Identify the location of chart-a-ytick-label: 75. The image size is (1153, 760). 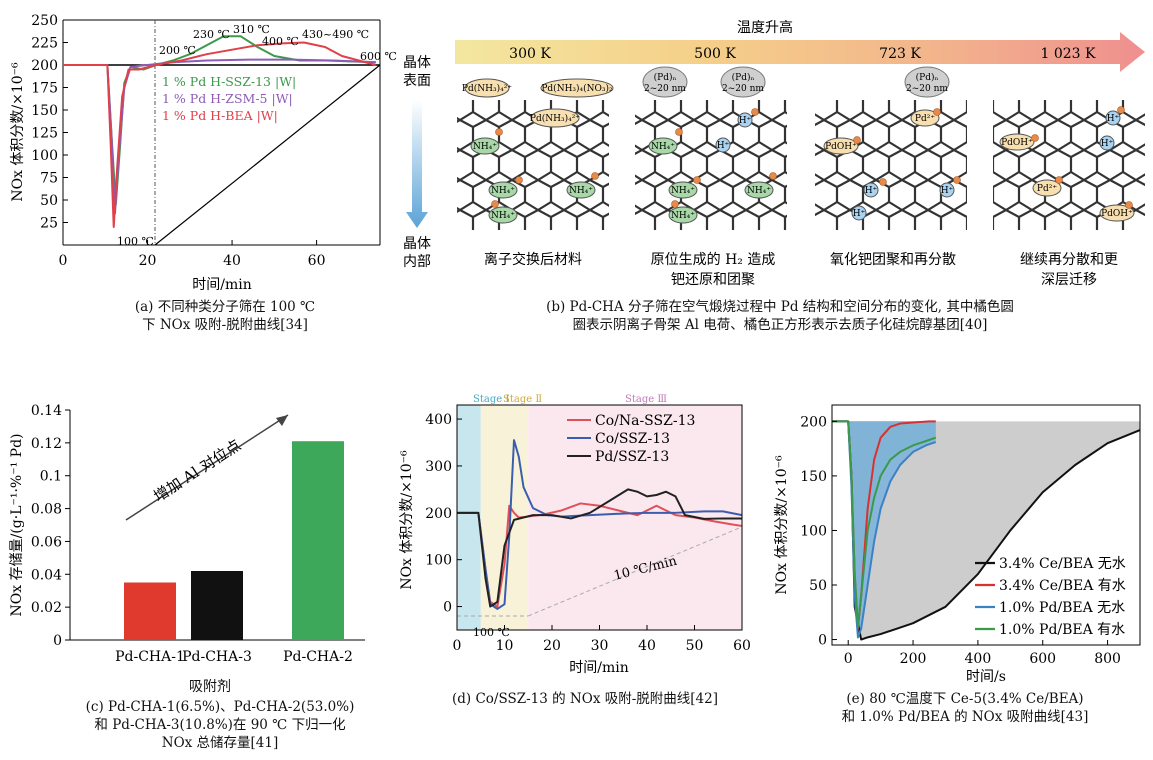
(49, 179).